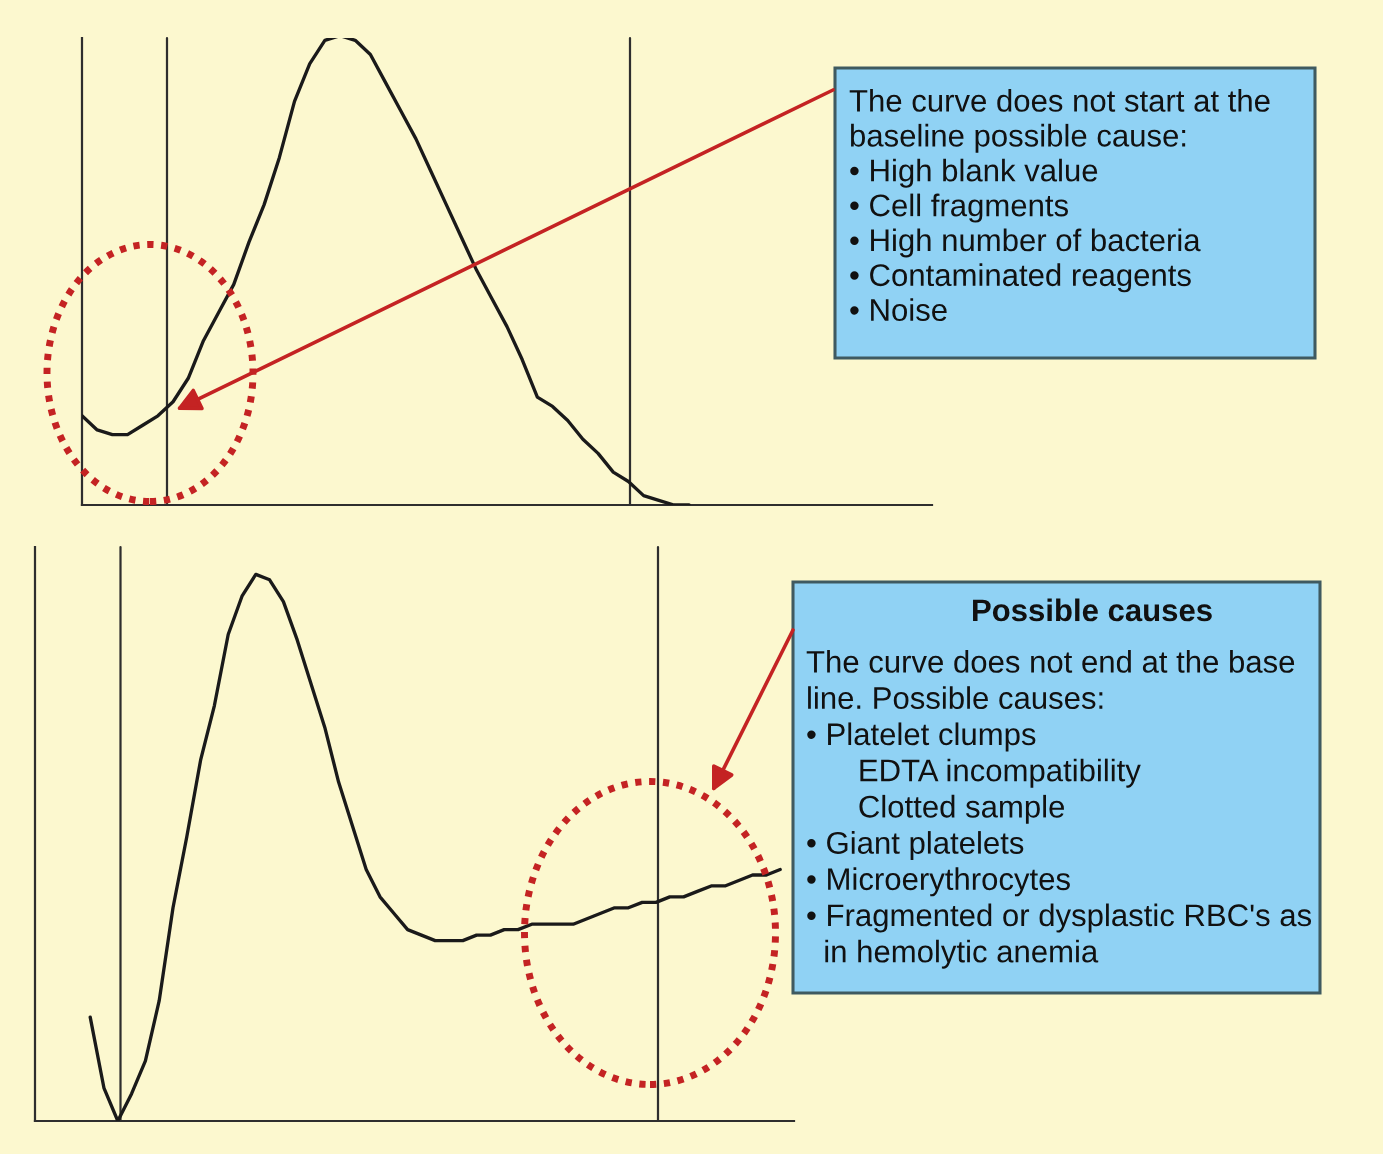 The image size is (1383, 1154). What do you see at coordinates (1059, 809) in the screenshot?
I see `text: The curve does not end at the base line. Possible causes: • Platelet clumps EDTA incompatibility Clotted sample • Giant platelets • Microerythrocytes • Fragmented or dysplastic RBC's as in hemolytic anemia` at bounding box center [1059, 809].